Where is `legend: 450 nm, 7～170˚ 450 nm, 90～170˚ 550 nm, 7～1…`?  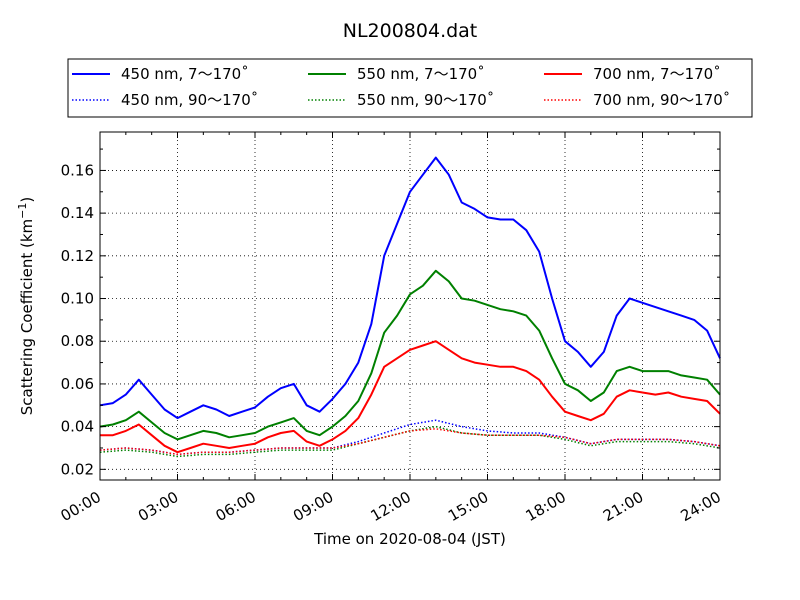
legend: 450 nm, 7～170˚ 450 nm, 90～170˚ 550 nm, 7～1… is located at coordinates (410, 88).